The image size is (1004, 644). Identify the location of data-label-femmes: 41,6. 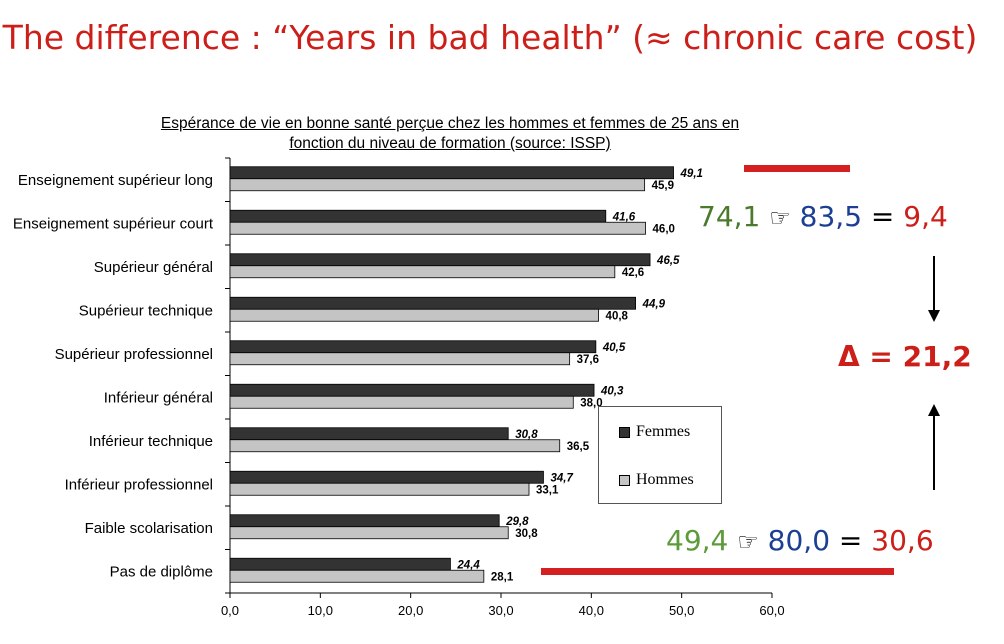
(624, 217).